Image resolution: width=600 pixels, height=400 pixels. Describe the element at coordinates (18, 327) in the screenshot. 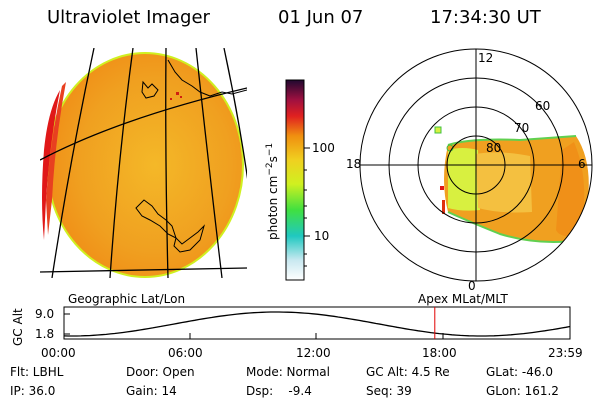

I see `timeline-ylabel: GC Alt` at that location.